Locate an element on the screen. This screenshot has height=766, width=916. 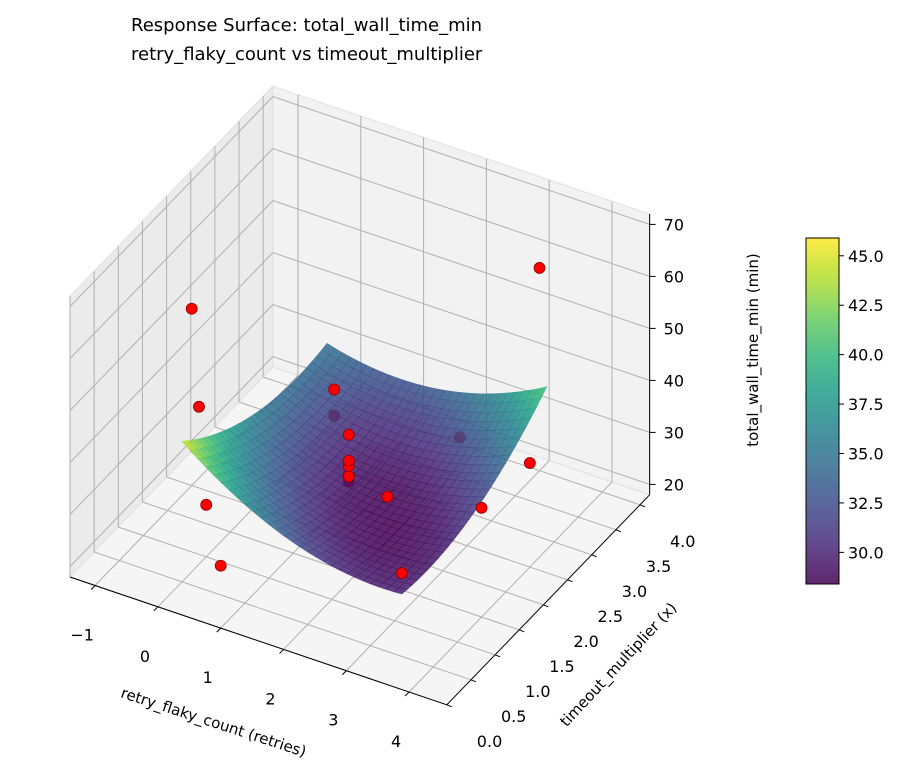
chart-subtitle: retry_flaky_count vs timeout_multiplier is located at coordinates (307, 54).